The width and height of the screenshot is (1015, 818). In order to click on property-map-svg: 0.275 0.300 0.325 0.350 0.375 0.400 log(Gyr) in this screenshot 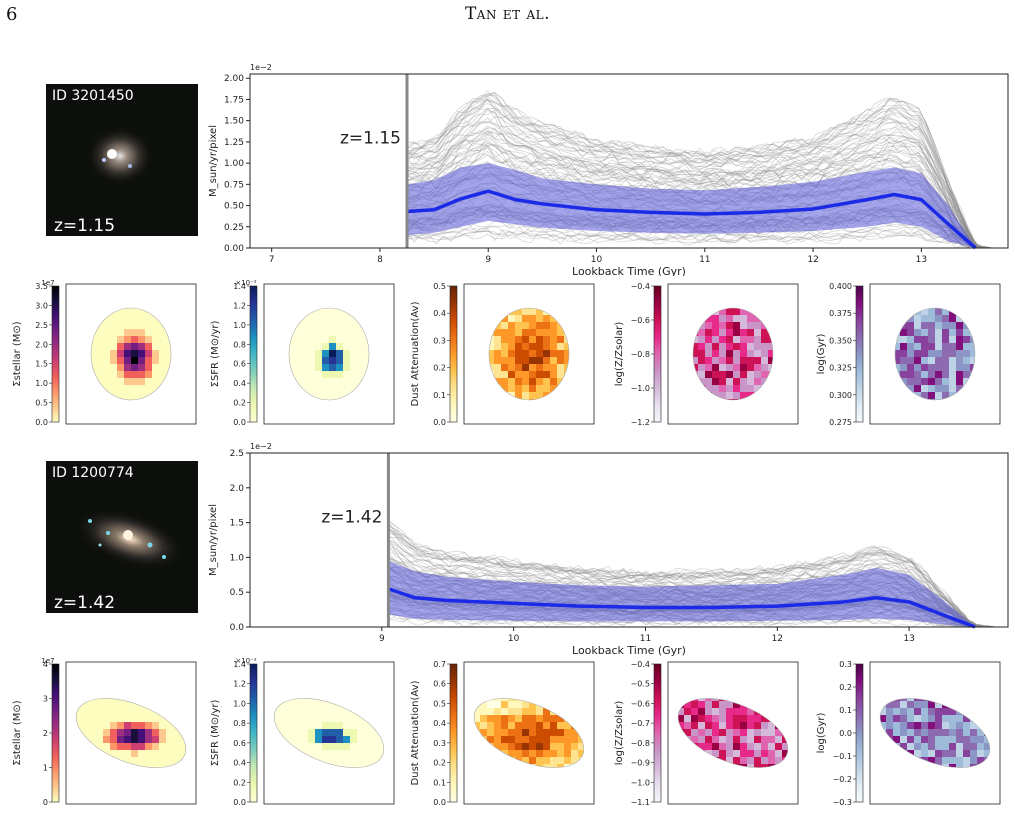, I will do `click(908, 354)`.